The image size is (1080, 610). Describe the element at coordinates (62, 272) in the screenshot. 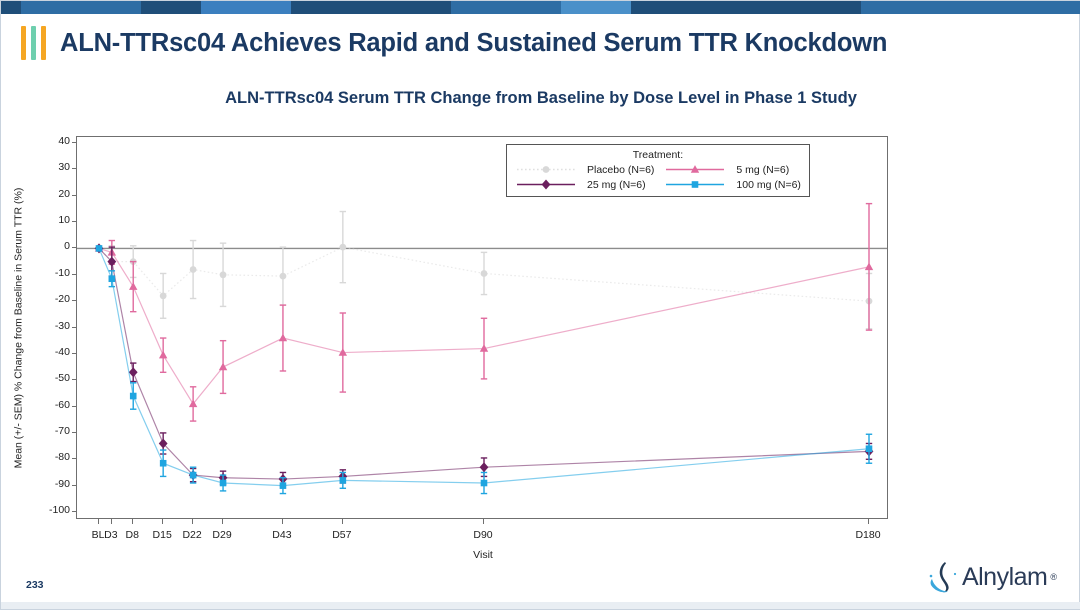

I see `y-tick-label: -10` at that location.